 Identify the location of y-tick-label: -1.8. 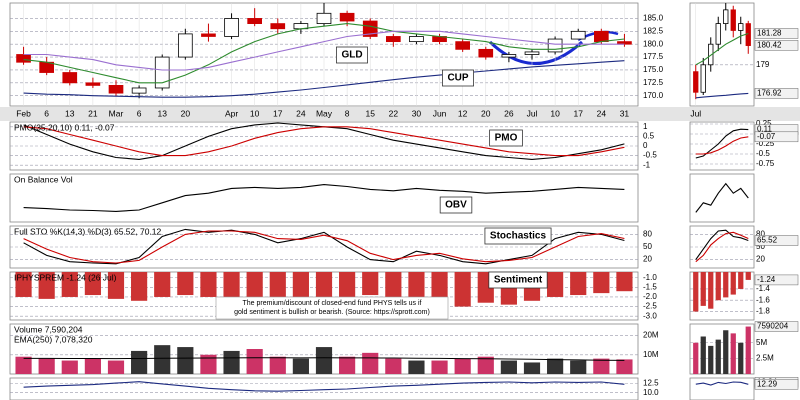
(763, 311).